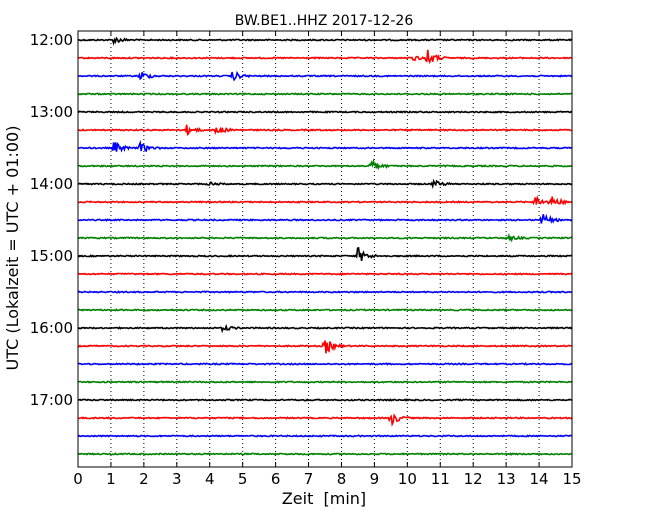  What do you see at coordinates (324, 498) in the screenshot?
I see `x-axis-label: Zeit [min]` at bounding box center [324, 498].